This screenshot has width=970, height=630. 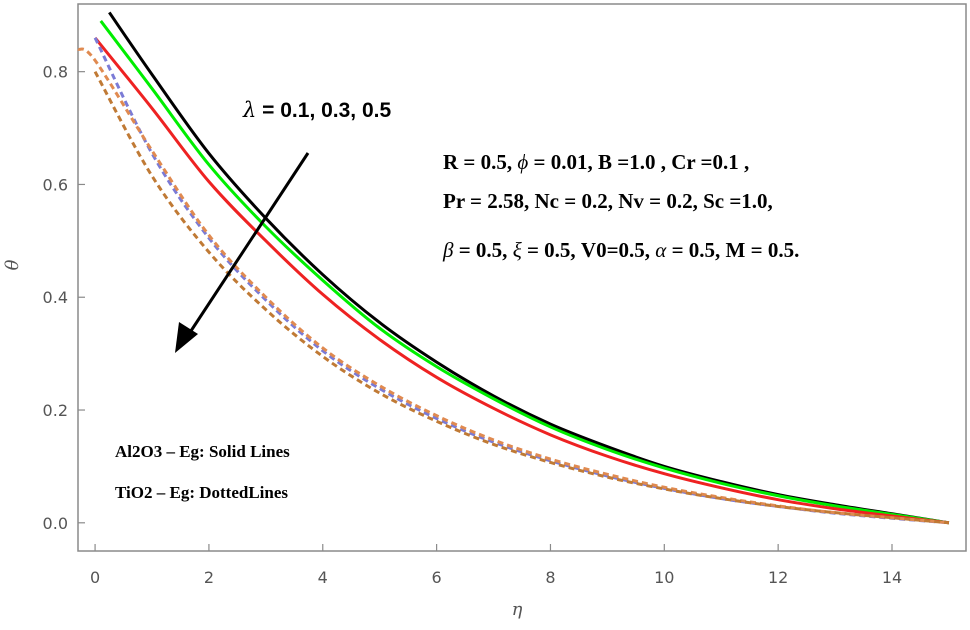 What do you see at coordinates (522, 162) in the screenshot?
I see `phi-symbol: ϕ` at bounding box center [522, 162].